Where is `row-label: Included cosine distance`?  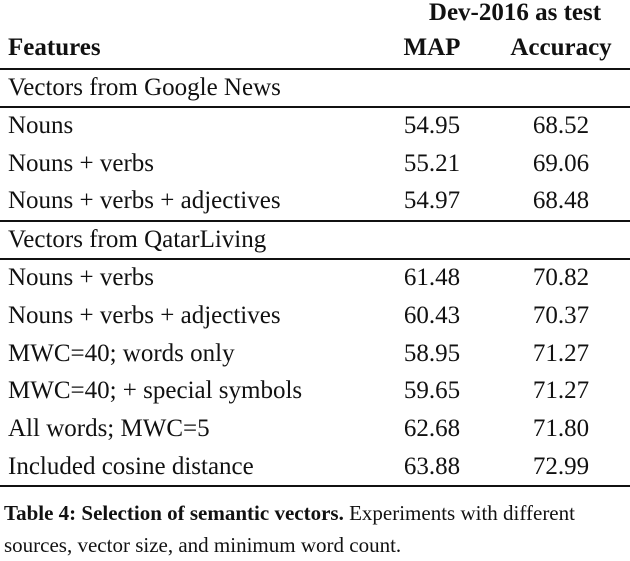 row-label: Included cosine distance is located at coordinates (131, 466).